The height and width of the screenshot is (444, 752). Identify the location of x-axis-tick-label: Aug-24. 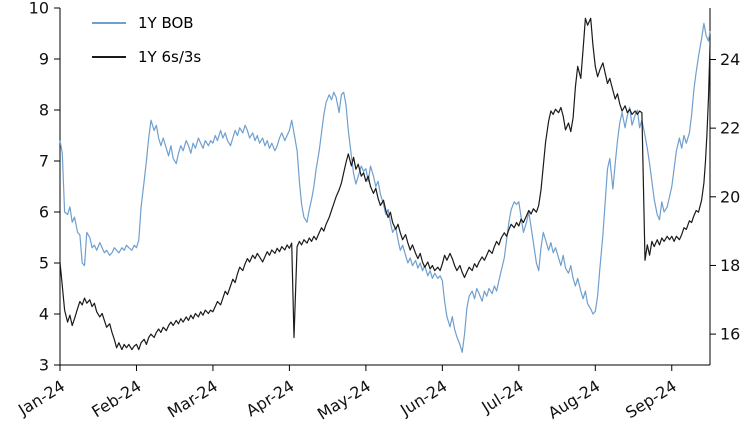
(574, 399).